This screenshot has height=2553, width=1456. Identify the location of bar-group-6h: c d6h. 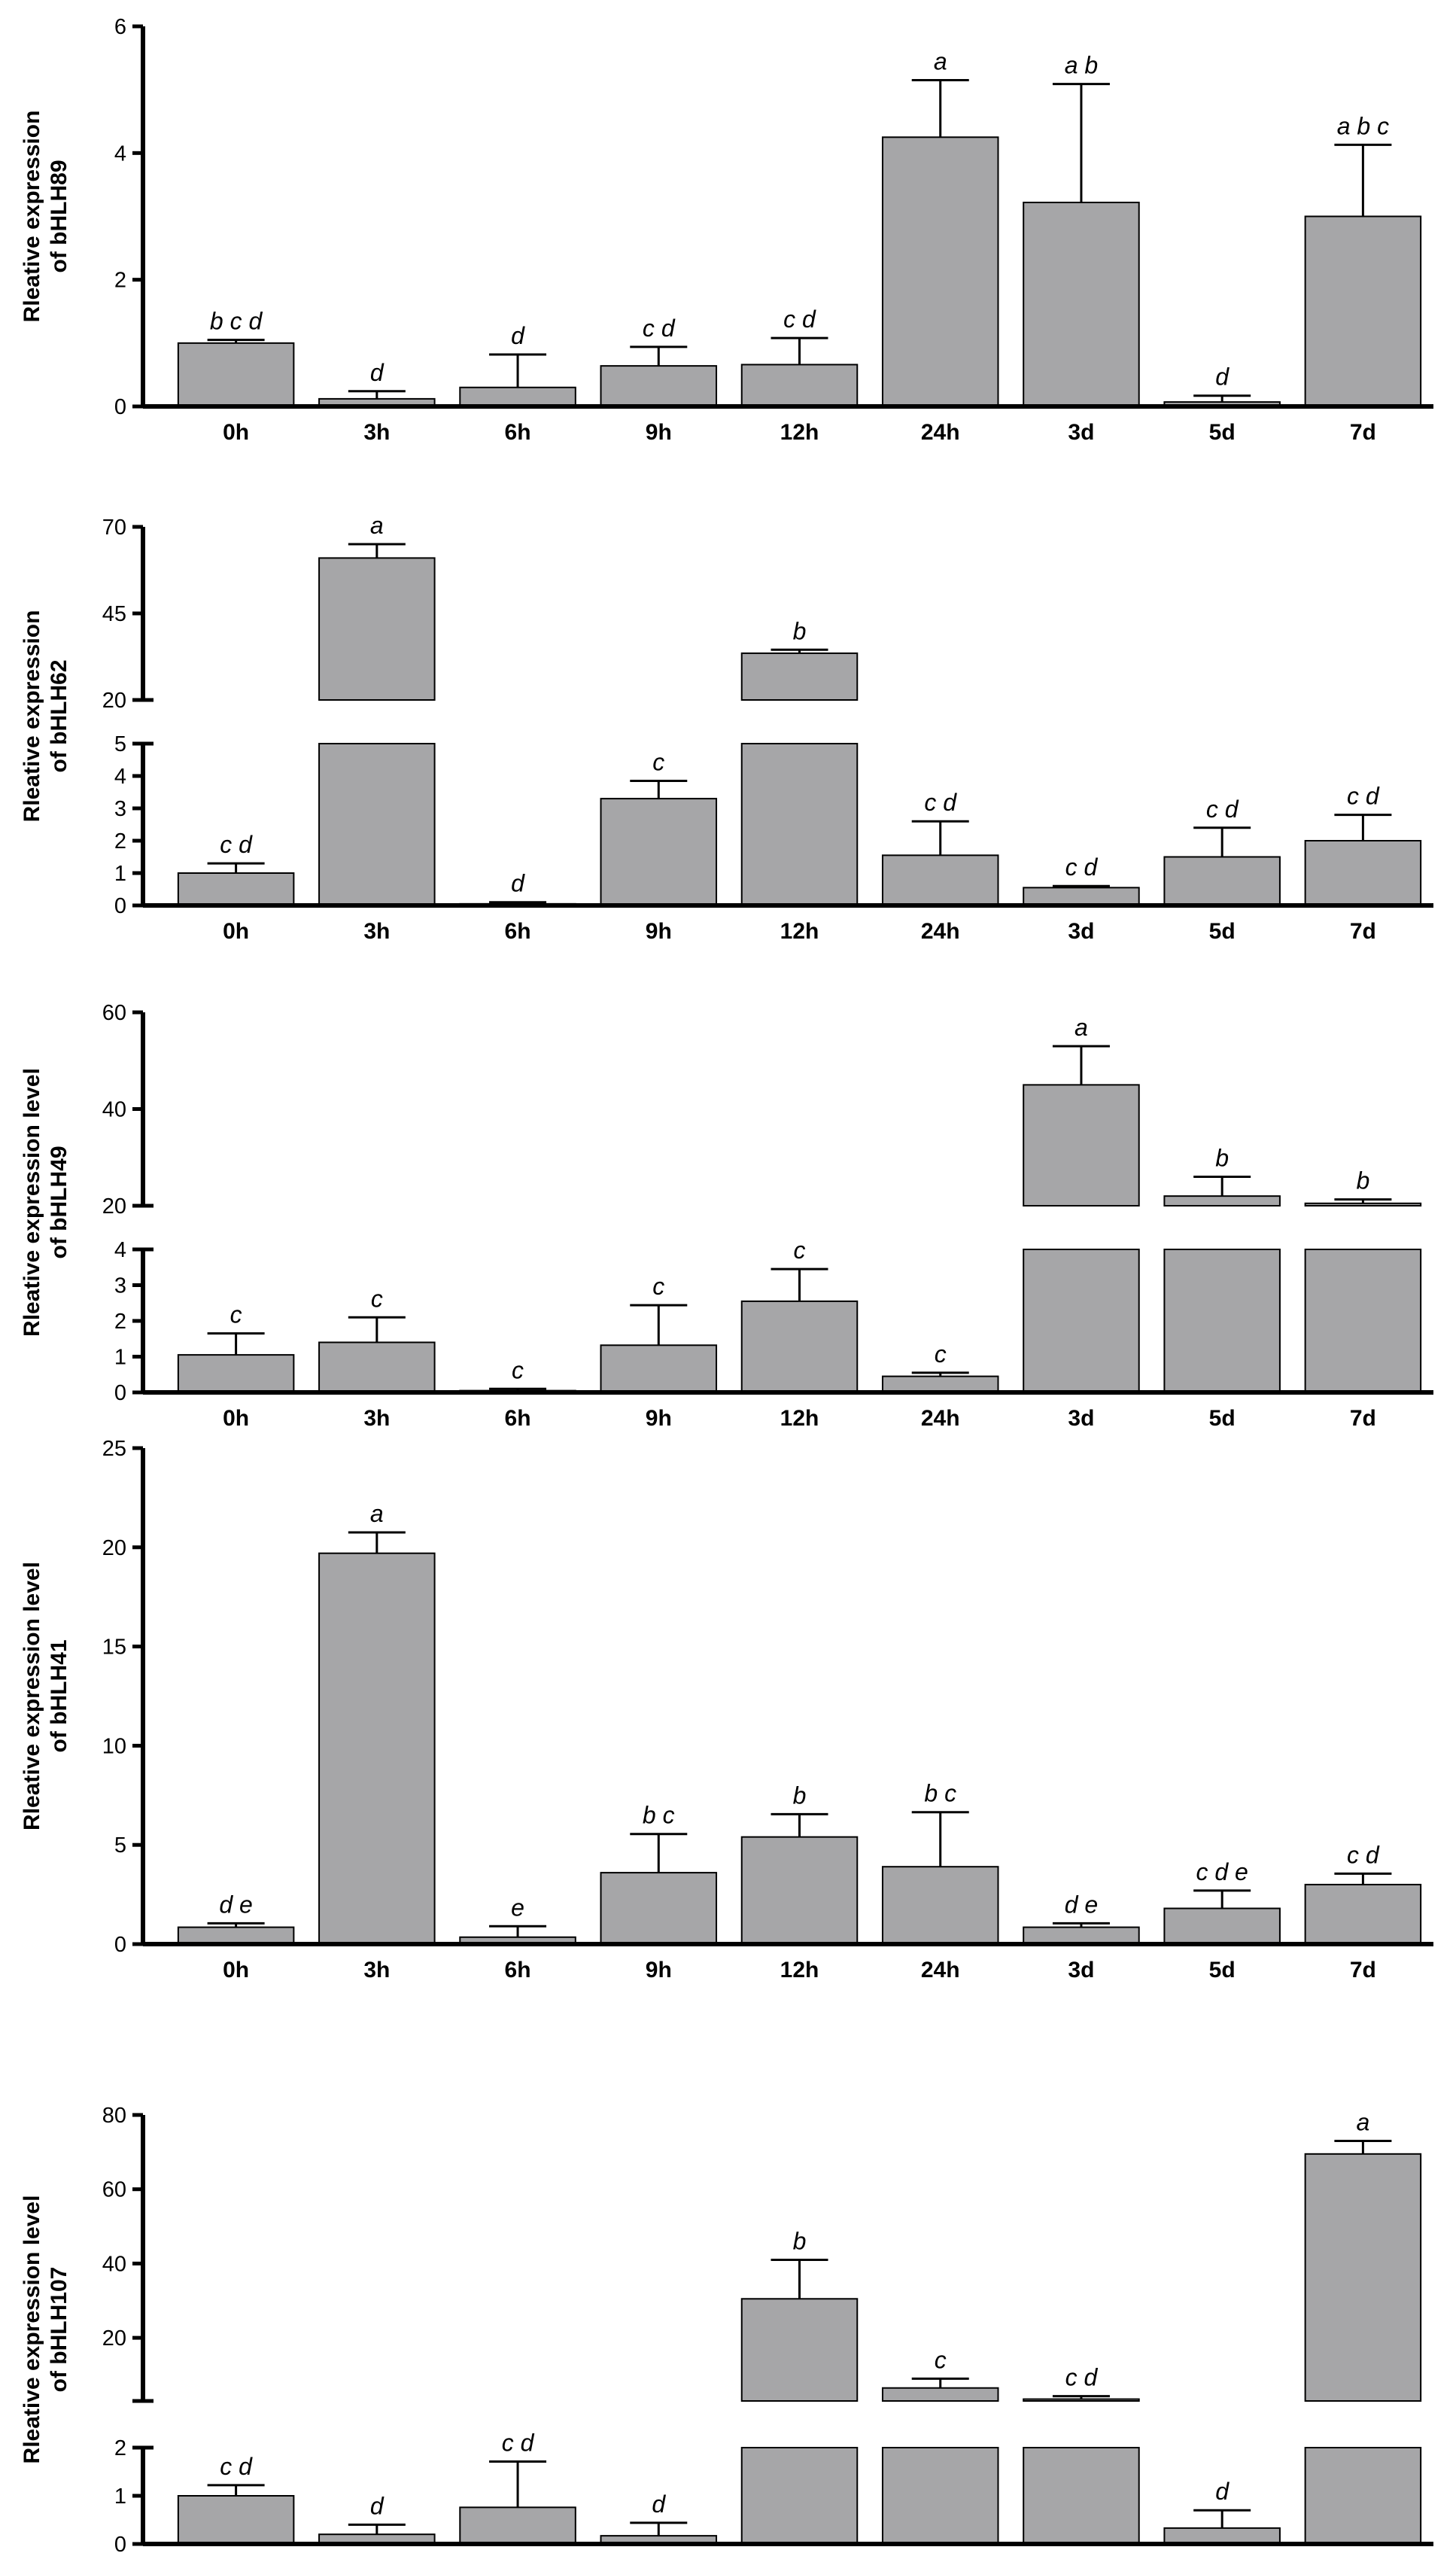
(517, 2488).